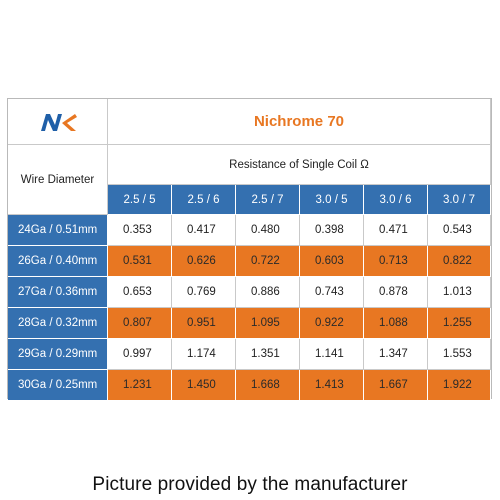  What do you see at coordinates (459, 354) in the screenshot?
I see `table-cell: 1.553` at bounding box center [459, 354].